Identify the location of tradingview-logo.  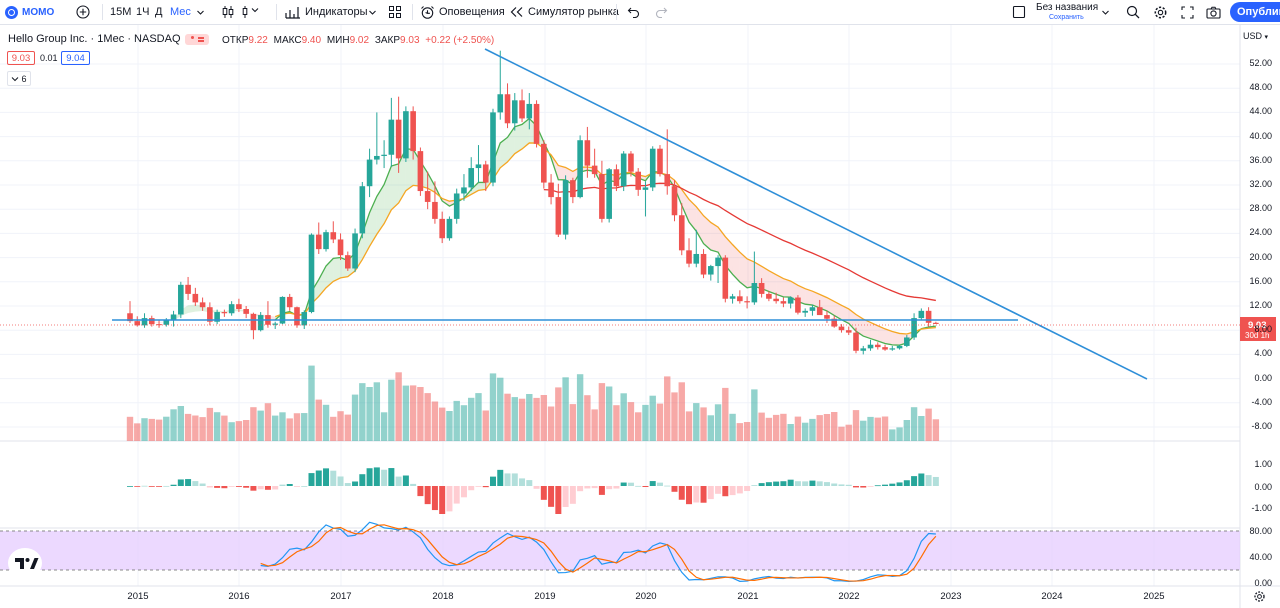
(25, 563).